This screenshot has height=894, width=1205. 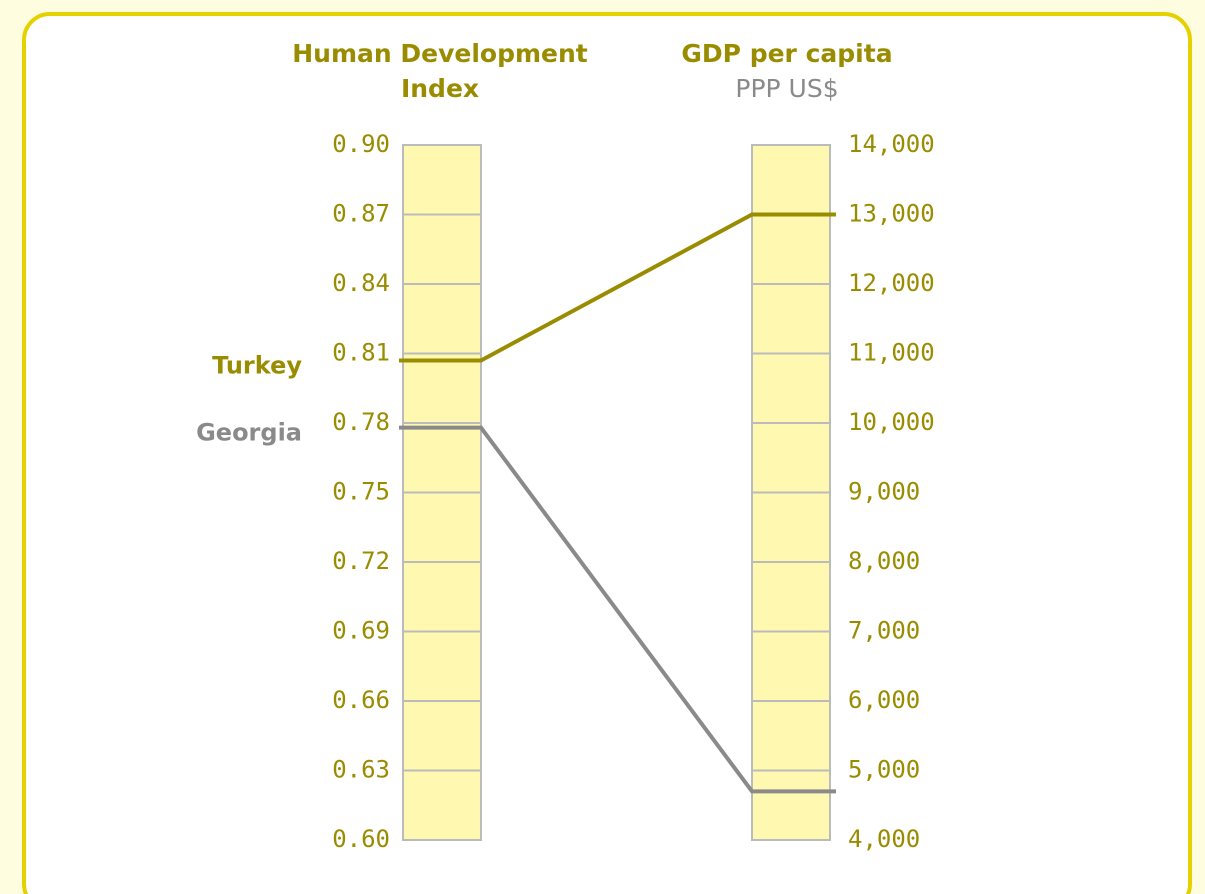 What do you see at coordinates (884, 561) in the screenshot?
I see `y2-tick-label: 8,000` at bounding box center [884, 561].